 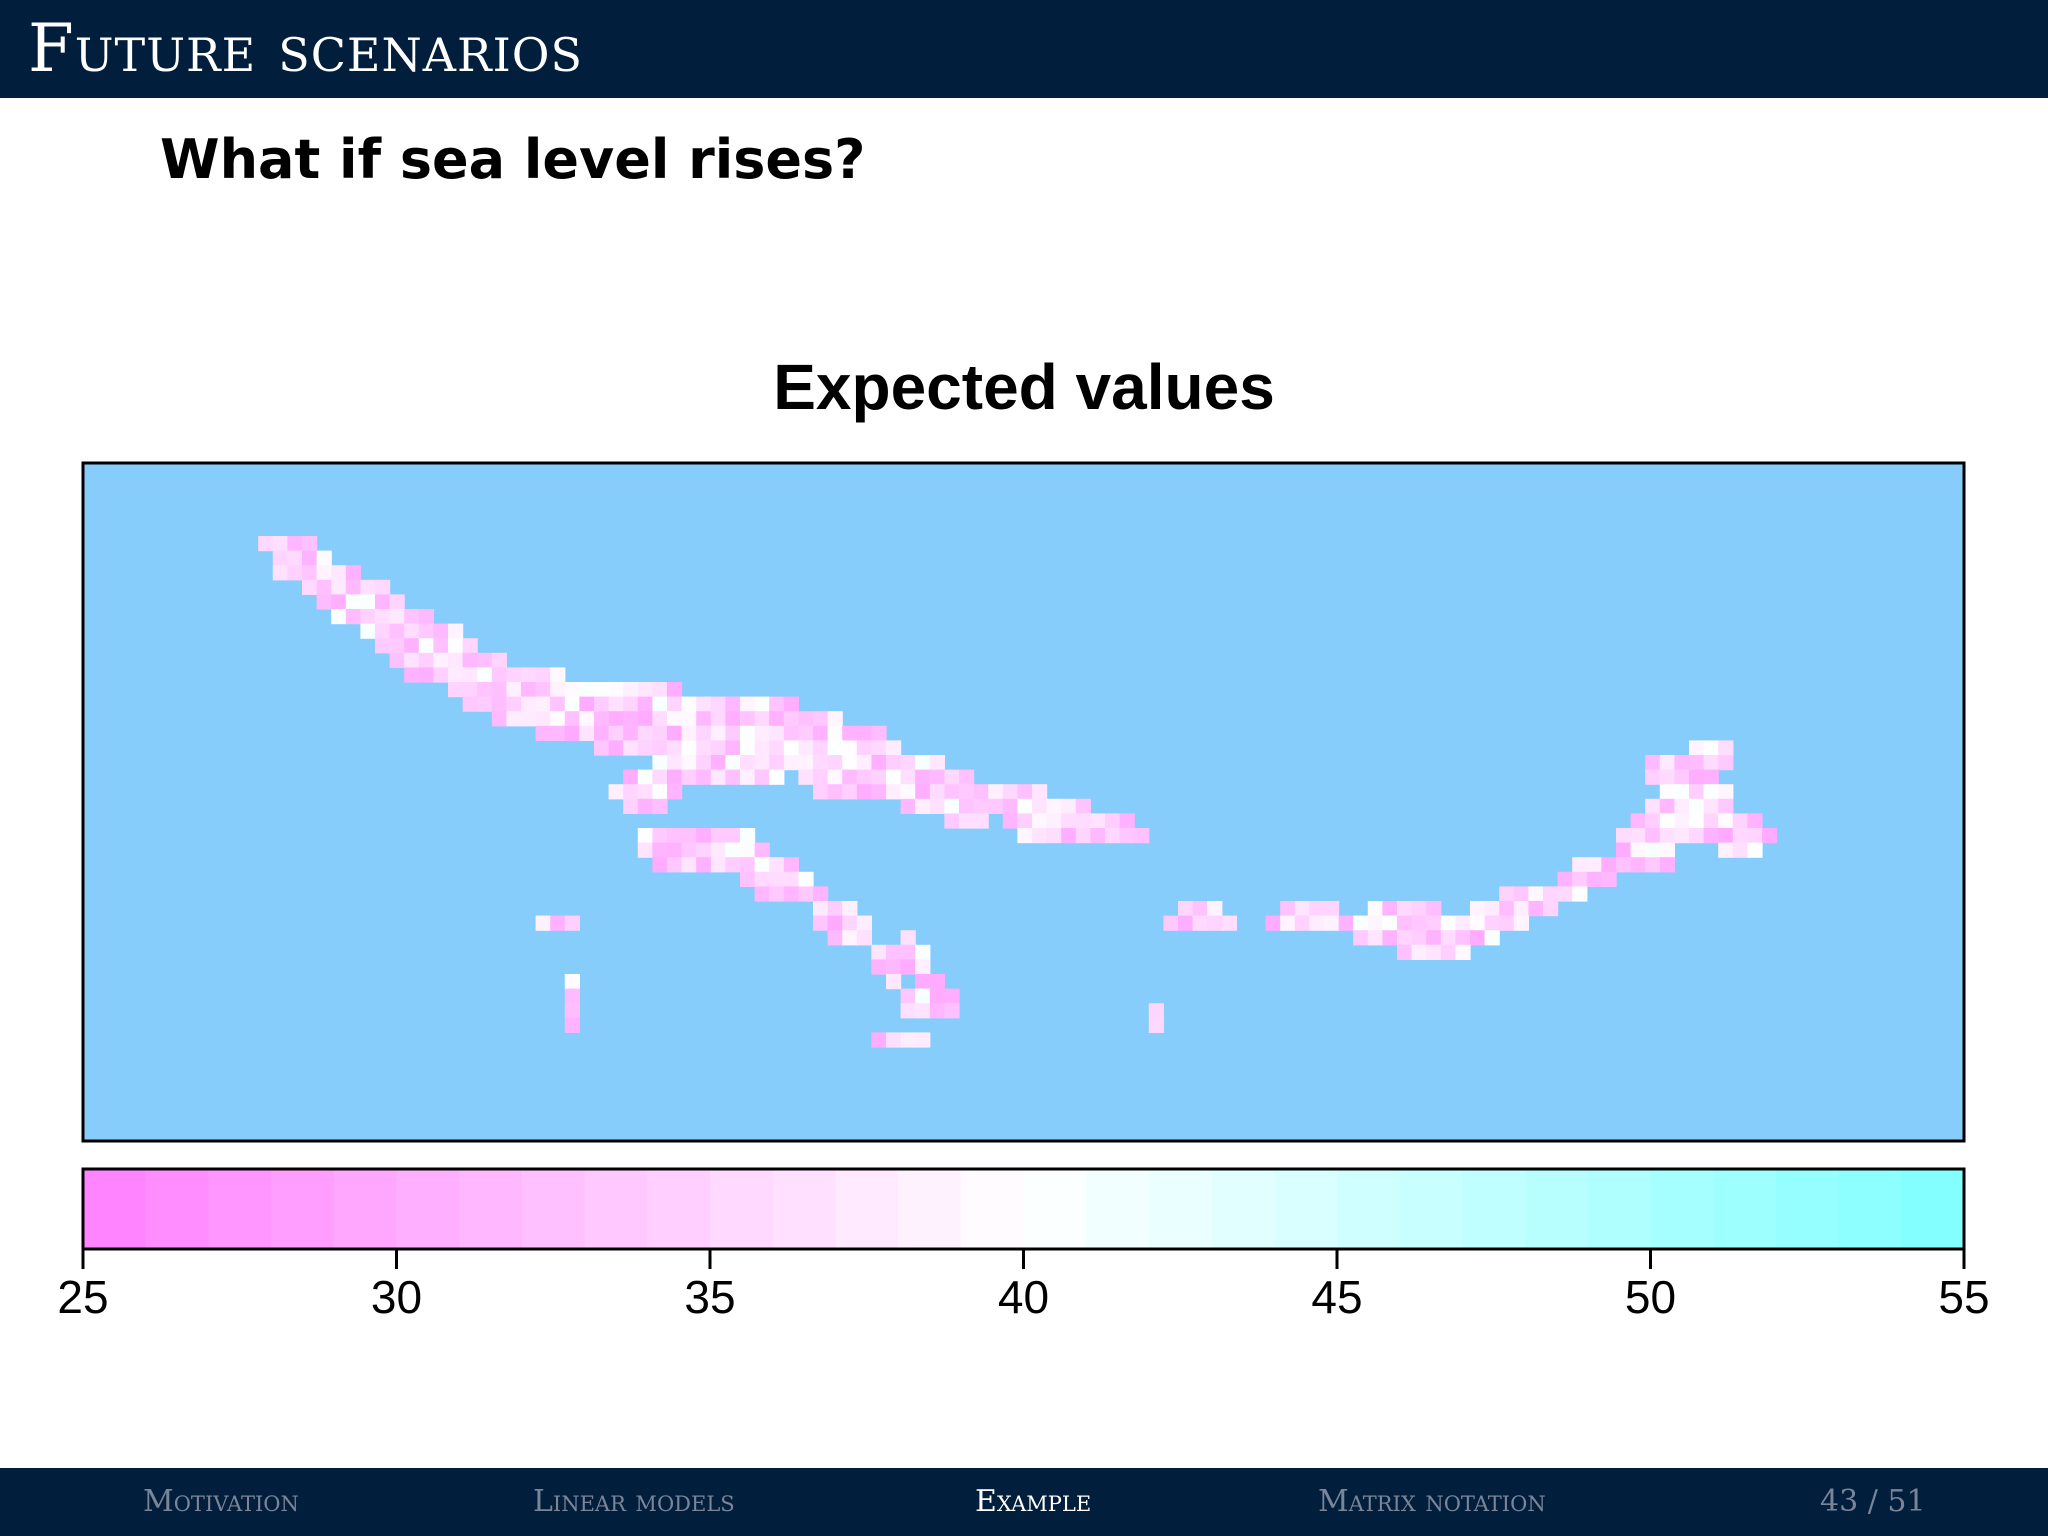 What do you see at coordinates (1963, 1297) in the screenshot?
I see `tick-label: 55` at bounding box center [1963, 1297].